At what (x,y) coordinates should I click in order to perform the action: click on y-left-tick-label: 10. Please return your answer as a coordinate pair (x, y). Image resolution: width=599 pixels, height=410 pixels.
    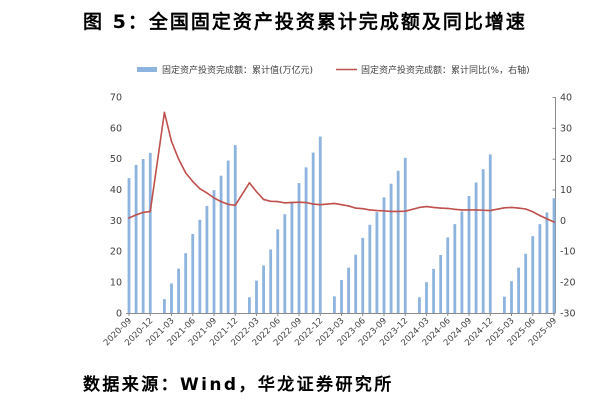
    Looking at the image, I should click on (116, 283).